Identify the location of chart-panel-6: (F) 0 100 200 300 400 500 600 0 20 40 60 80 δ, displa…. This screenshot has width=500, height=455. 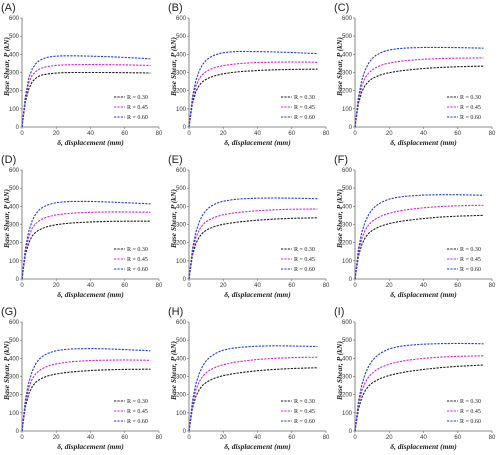
(415, 226).